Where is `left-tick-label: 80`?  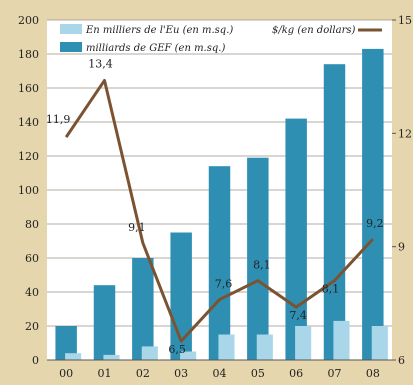
left-tick-label: 80 is located at coordinates (32, 224).